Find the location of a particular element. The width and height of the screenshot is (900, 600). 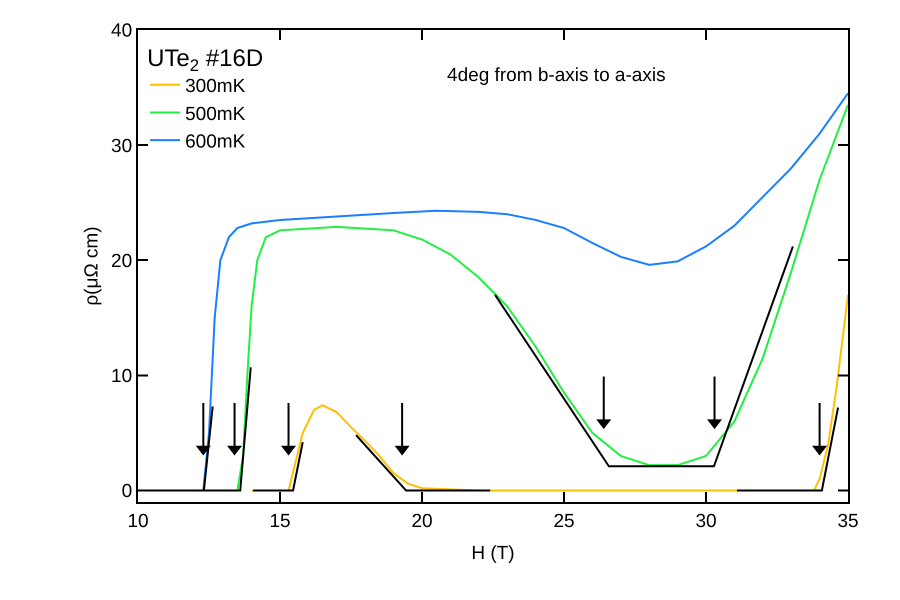

x-tick-label: 35 is located at coordinates (848, 521).